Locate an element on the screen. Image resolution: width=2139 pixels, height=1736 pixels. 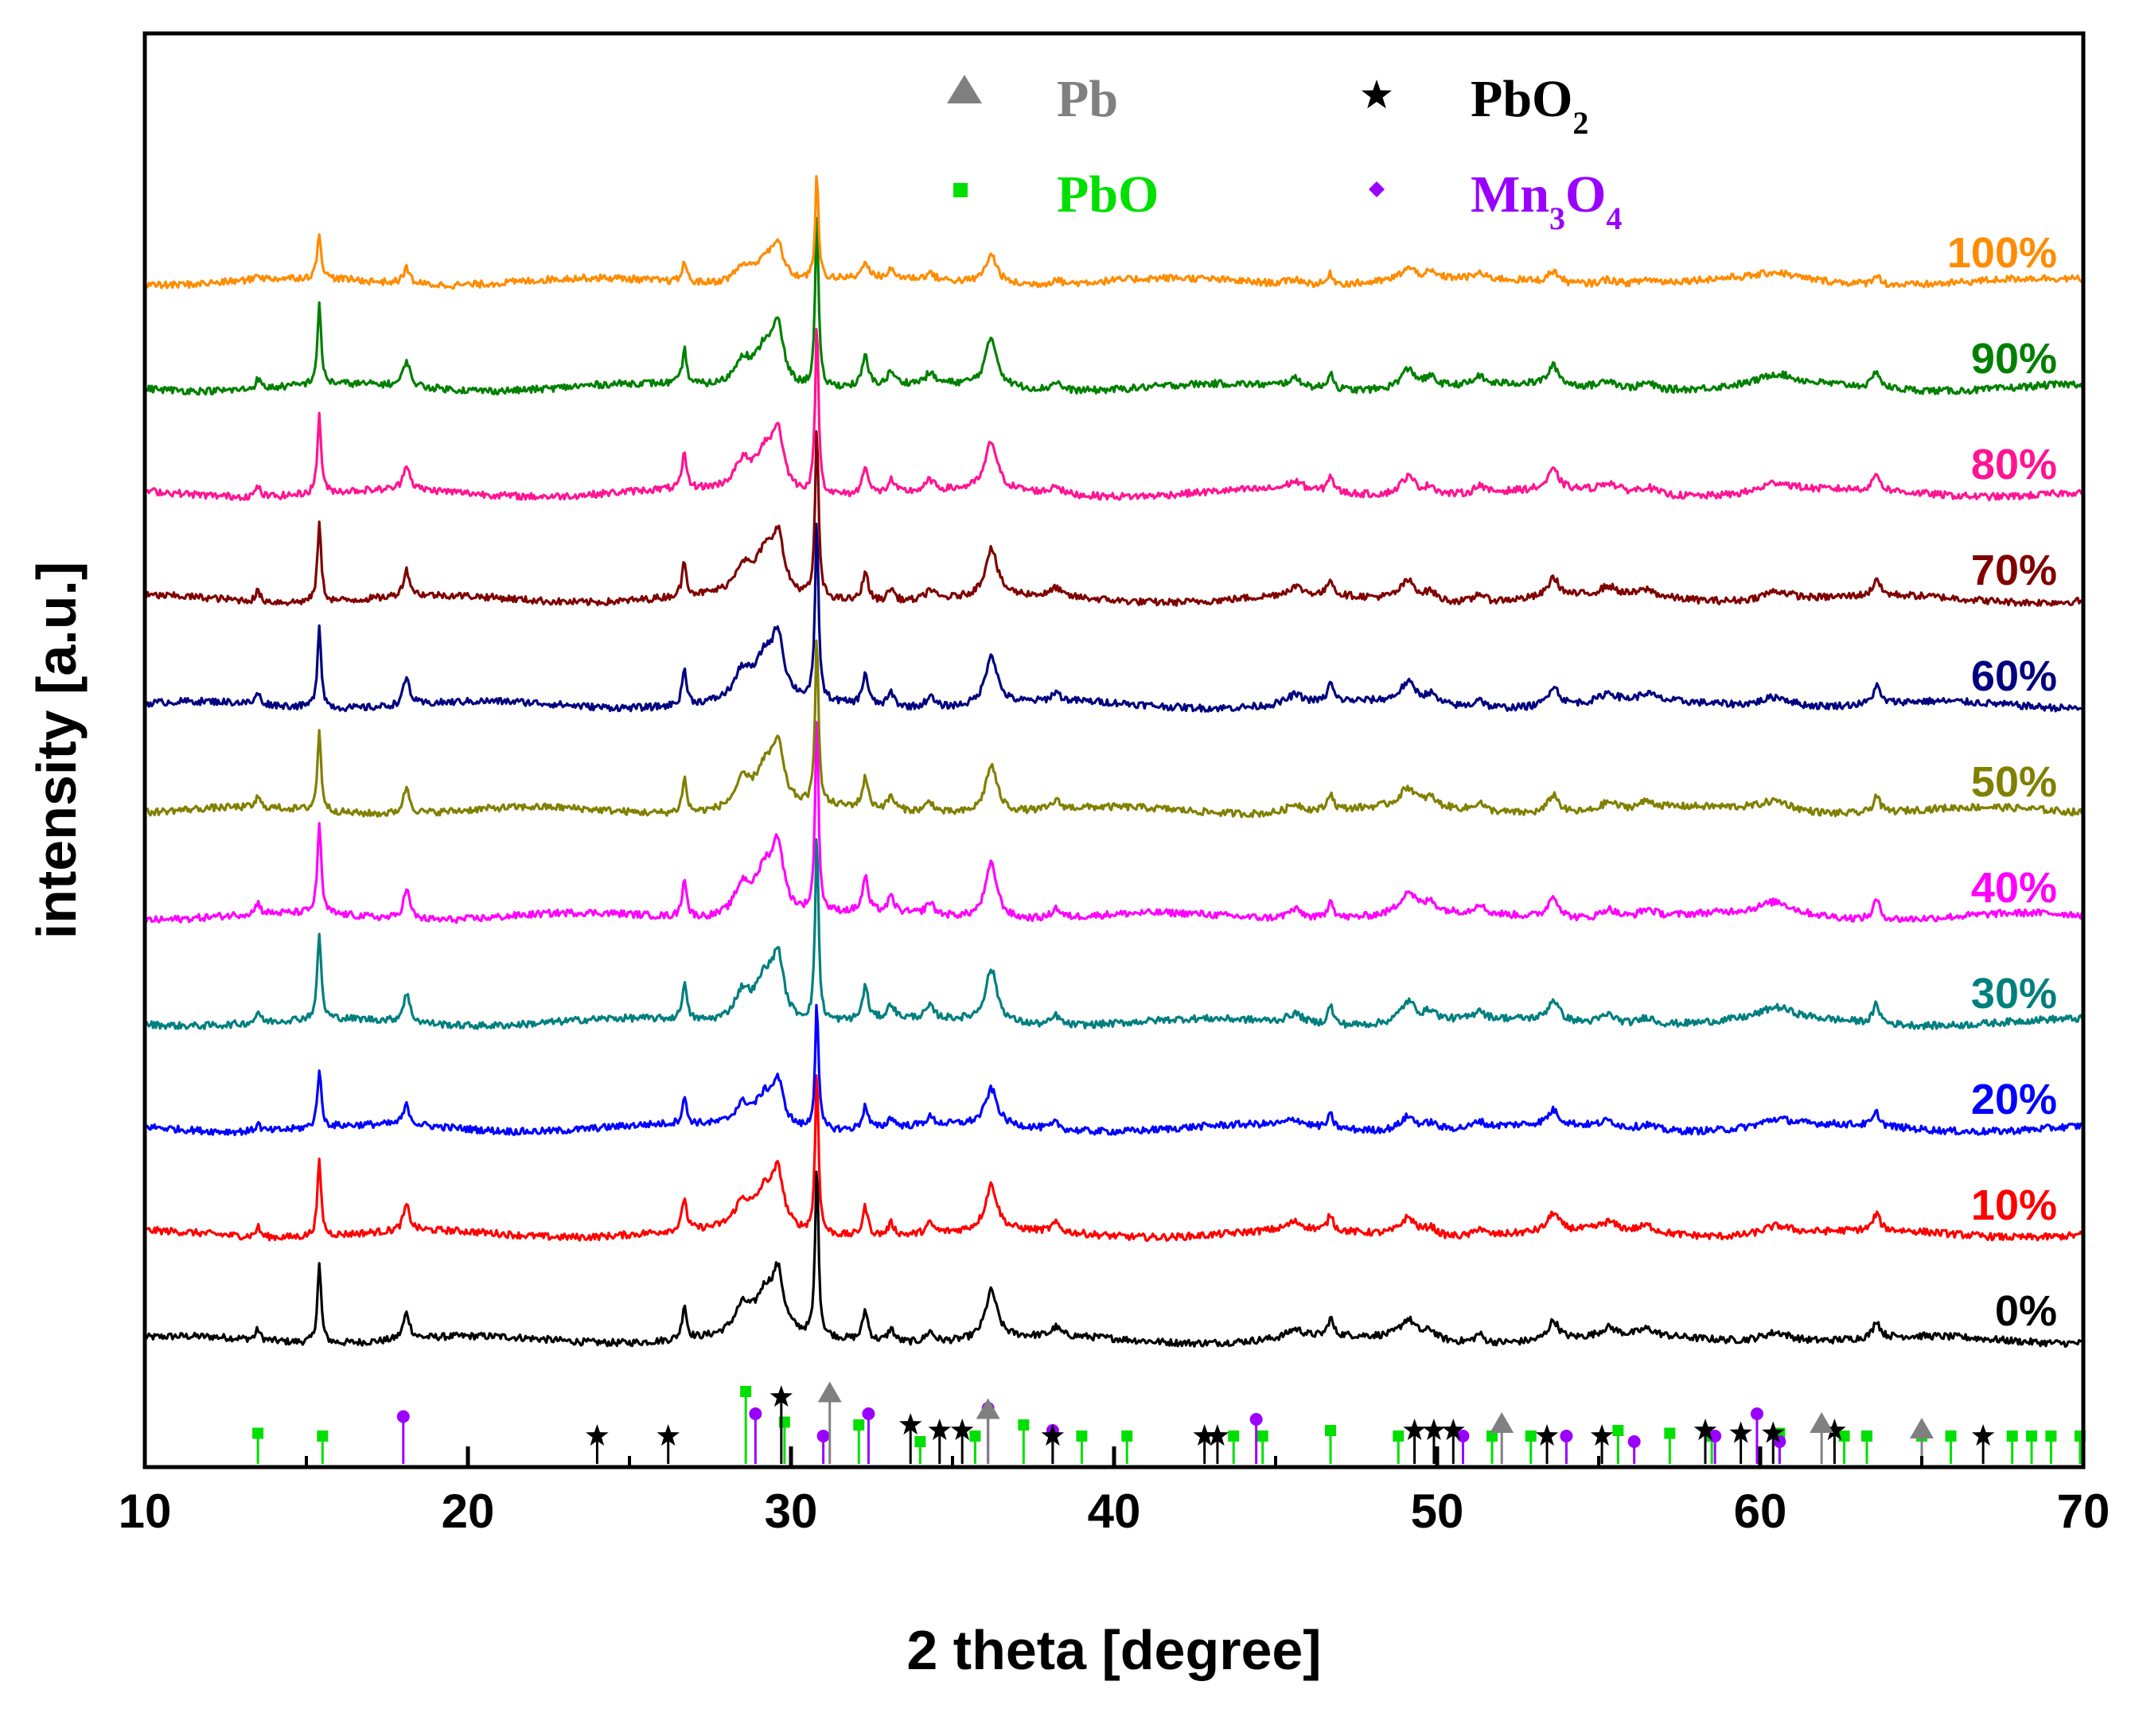
series-line-100pct is located at coordinates (1114, 233).